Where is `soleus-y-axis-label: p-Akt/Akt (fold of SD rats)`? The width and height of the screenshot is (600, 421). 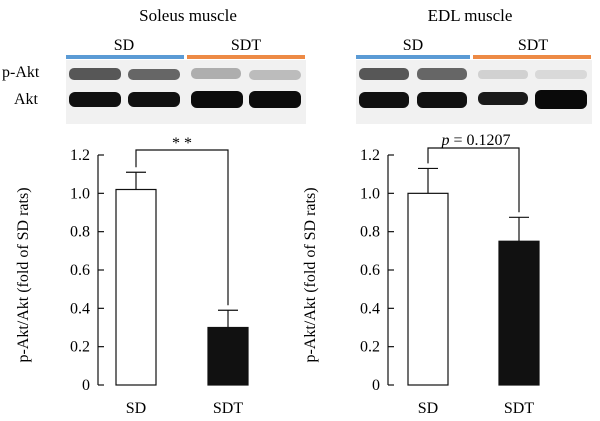
soleus-y-axis-label: p-Akt/Akt (fold of SD rats) is located at coordinates (23, 274).